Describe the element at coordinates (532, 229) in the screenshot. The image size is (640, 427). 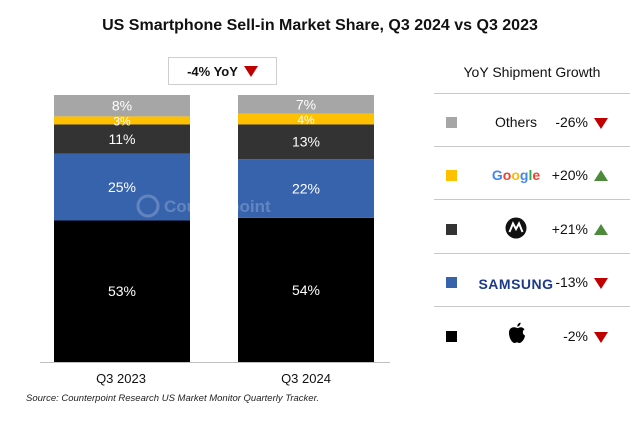
I see `growth-row-motorola: +21%` at that location.